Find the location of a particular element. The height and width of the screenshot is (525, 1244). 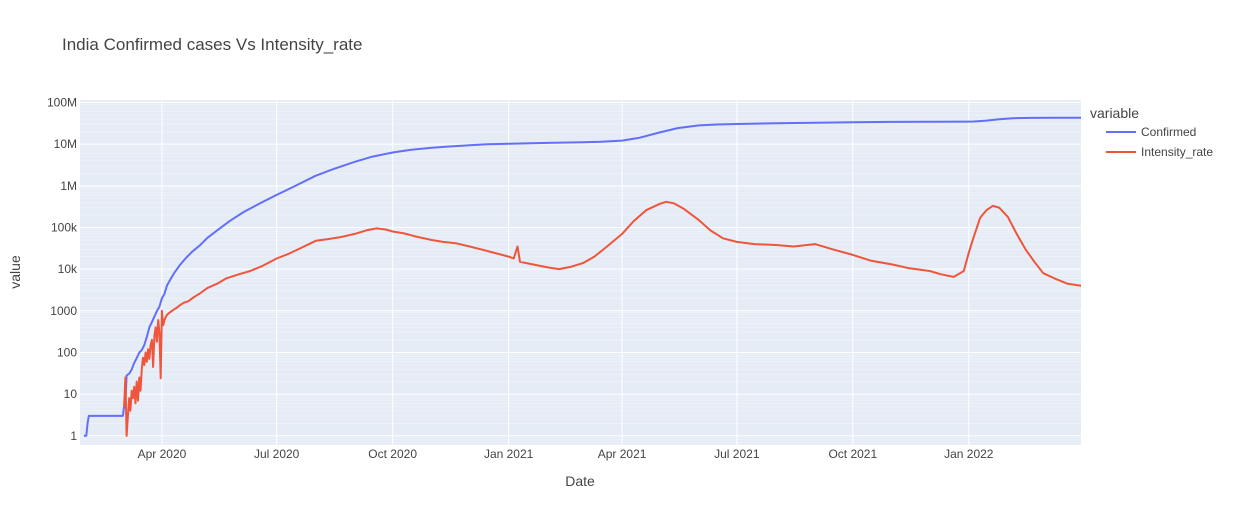

legend-label: Confirmed is located at coordinates (1168, 132).